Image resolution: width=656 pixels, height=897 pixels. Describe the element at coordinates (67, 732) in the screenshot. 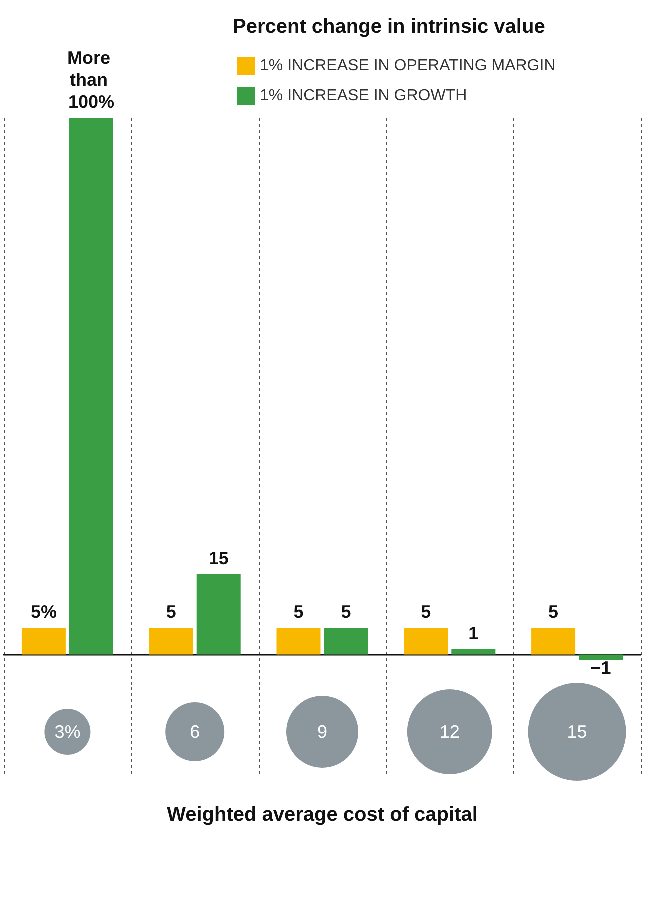

I see `x-tick-label: 3%` at that location.